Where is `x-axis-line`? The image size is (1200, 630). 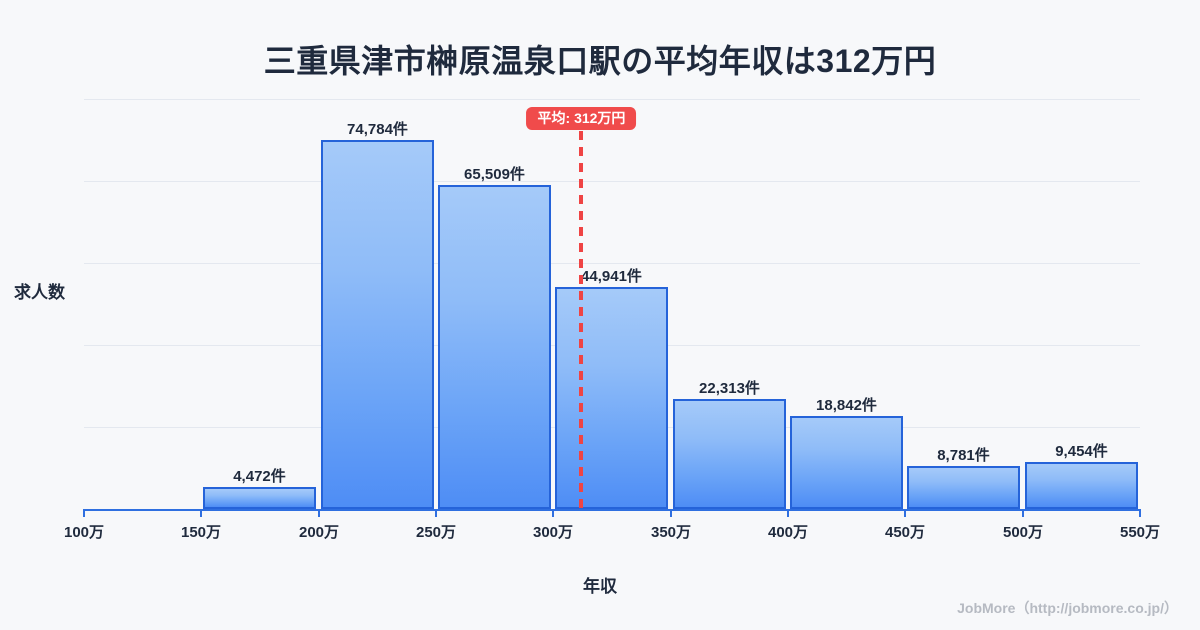
x-axis-line is located at coordinates (612, 510).